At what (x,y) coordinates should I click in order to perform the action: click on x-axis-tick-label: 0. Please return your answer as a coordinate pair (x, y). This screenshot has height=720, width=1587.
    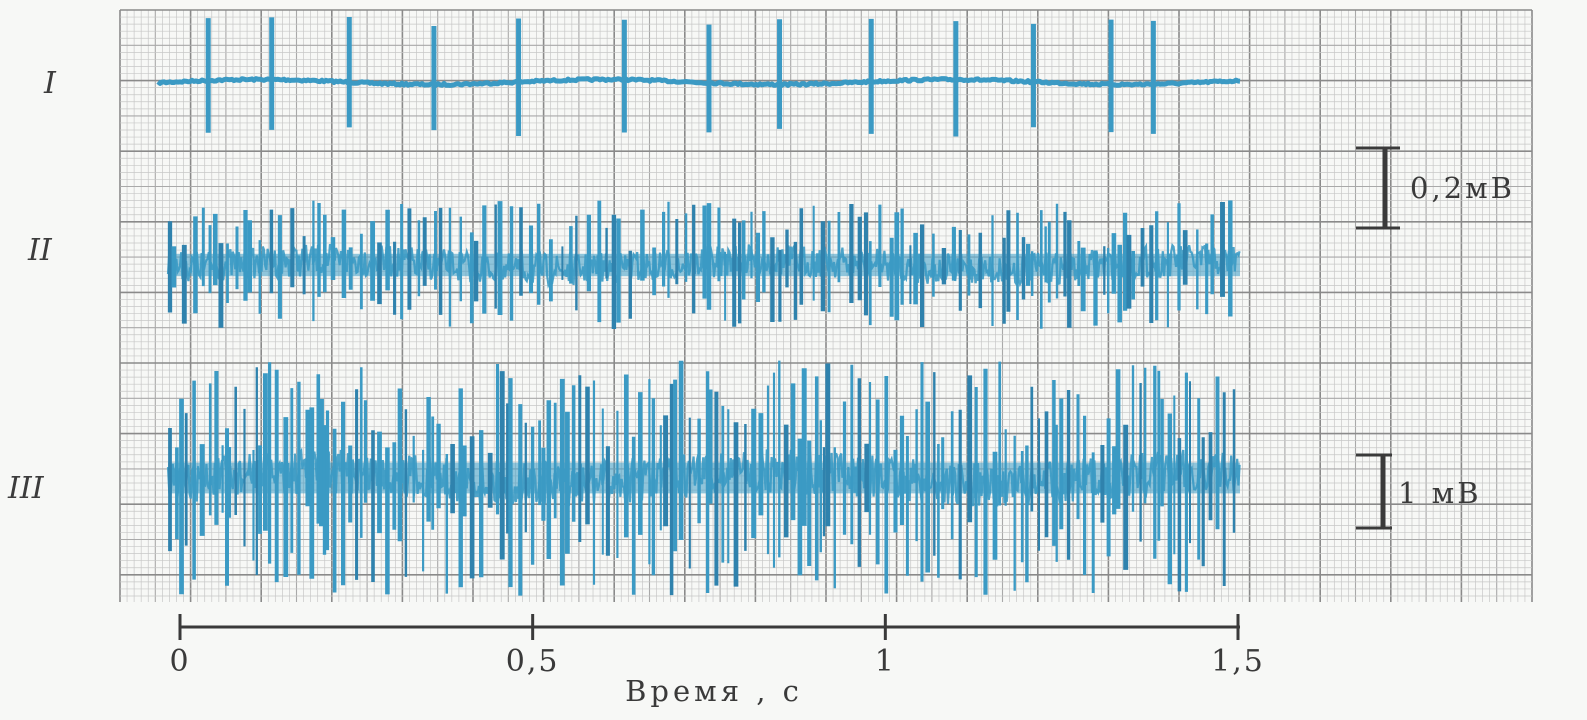
    Looking at the image, I should click on (179, 661).